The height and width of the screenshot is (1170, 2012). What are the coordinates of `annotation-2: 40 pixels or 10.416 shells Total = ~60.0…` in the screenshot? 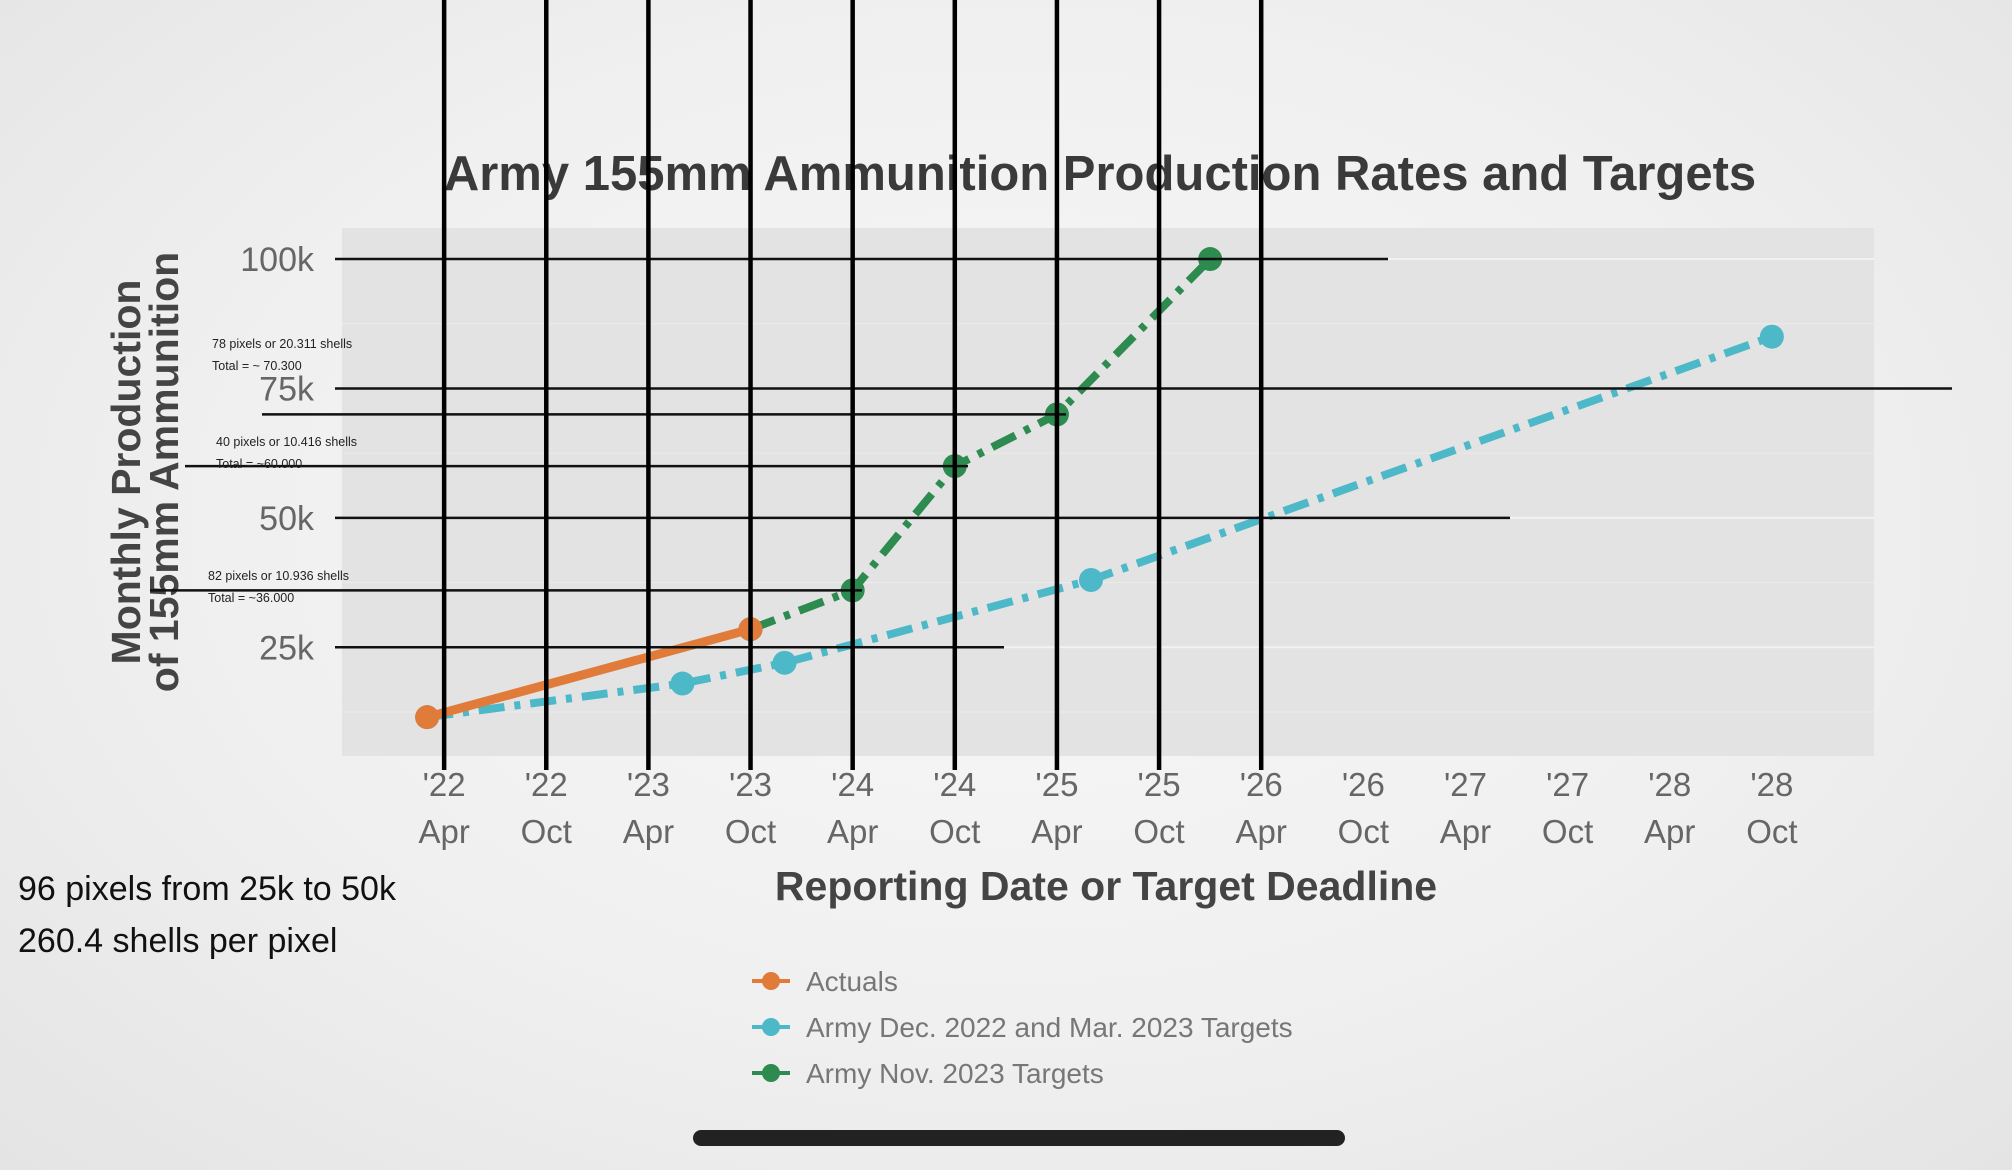 It's located at (286, 453).